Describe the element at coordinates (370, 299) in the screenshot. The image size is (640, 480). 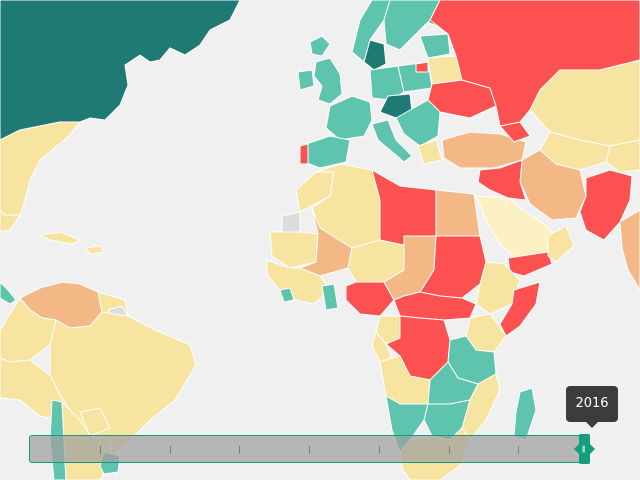
I see `country-nigeria` at that location.